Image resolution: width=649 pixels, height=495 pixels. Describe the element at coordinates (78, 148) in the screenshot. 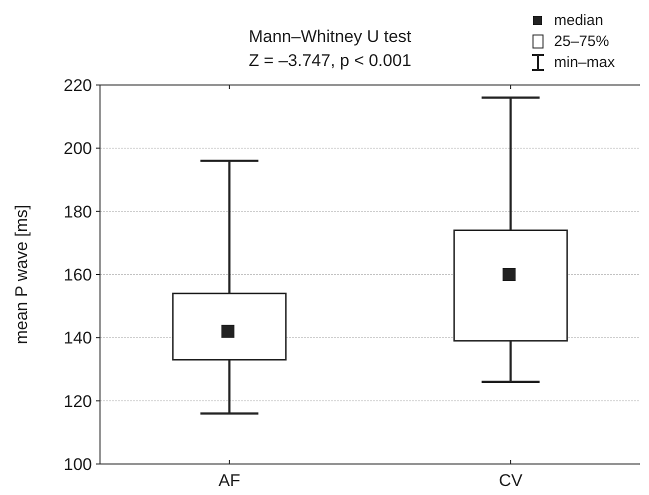

I see `y-tick-label: 200` at that location.